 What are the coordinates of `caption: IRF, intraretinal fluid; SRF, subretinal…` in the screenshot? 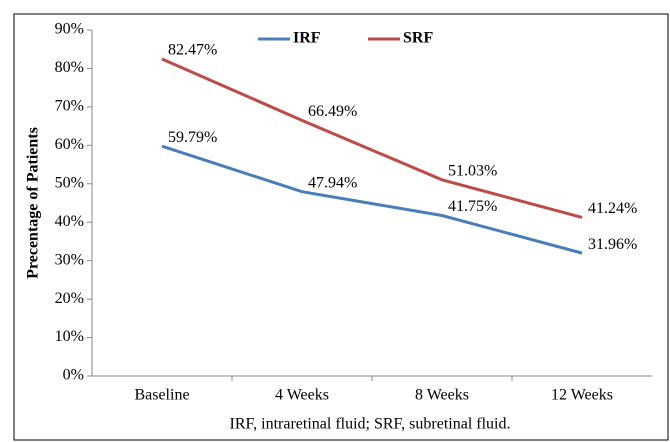 It's located at (370, 424).